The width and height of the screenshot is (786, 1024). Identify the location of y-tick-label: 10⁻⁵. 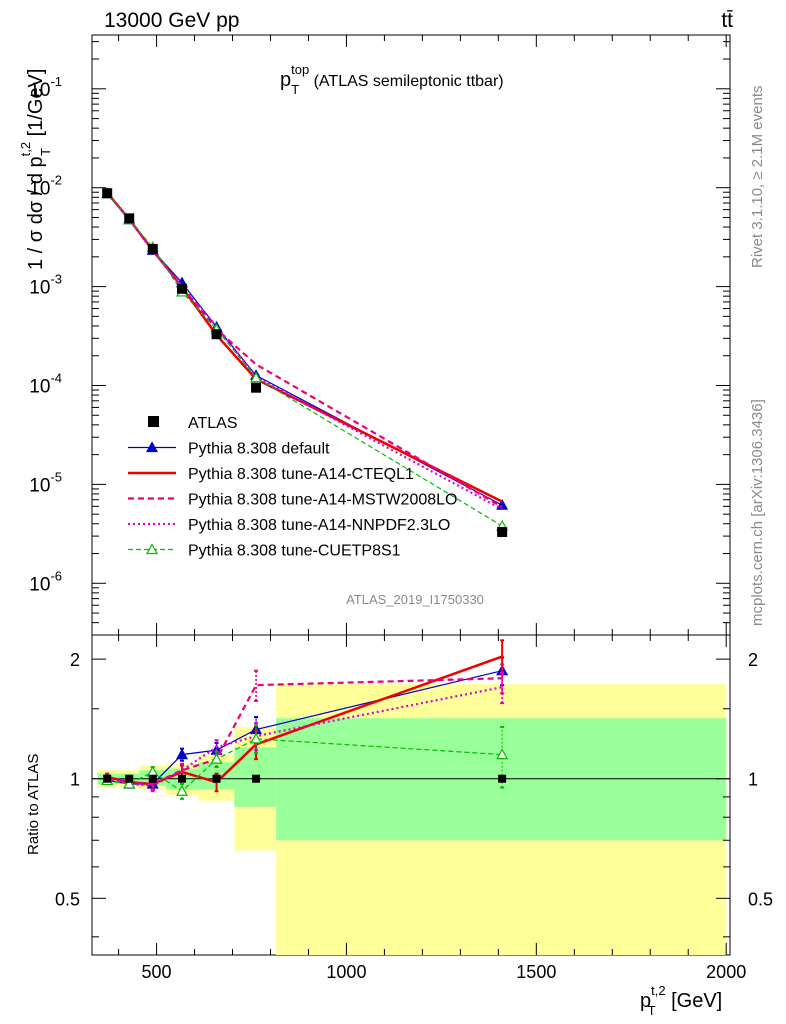
(45, 482).